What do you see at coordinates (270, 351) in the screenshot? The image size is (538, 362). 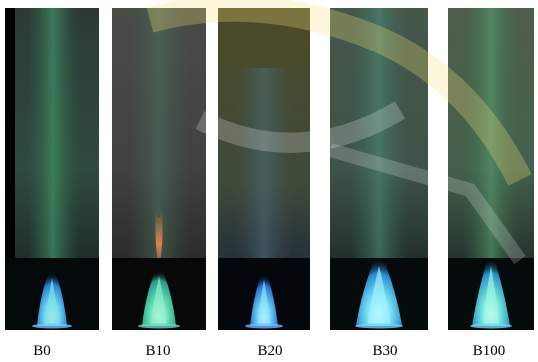 I see `panel-label-b20: B20` at bounding box center [270, 351].